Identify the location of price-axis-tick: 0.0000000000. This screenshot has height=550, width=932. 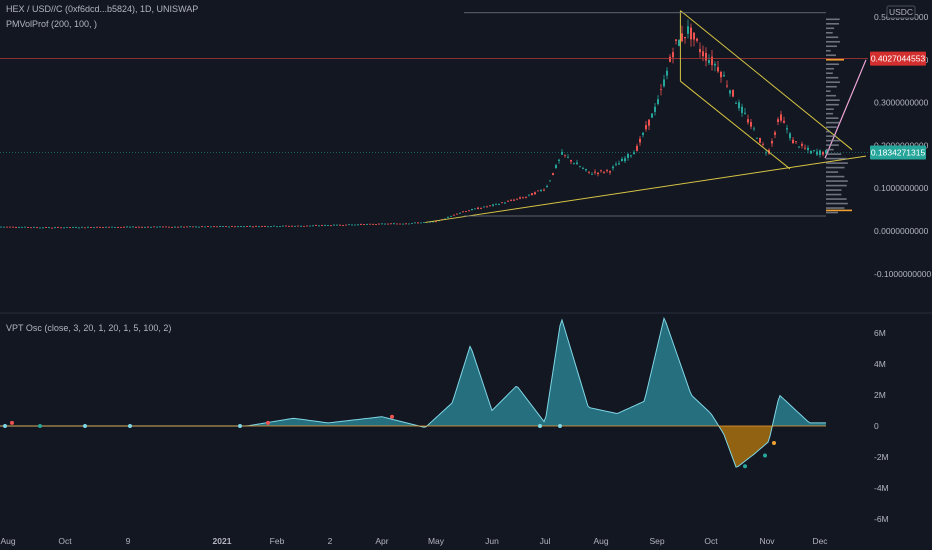
(901, 231).